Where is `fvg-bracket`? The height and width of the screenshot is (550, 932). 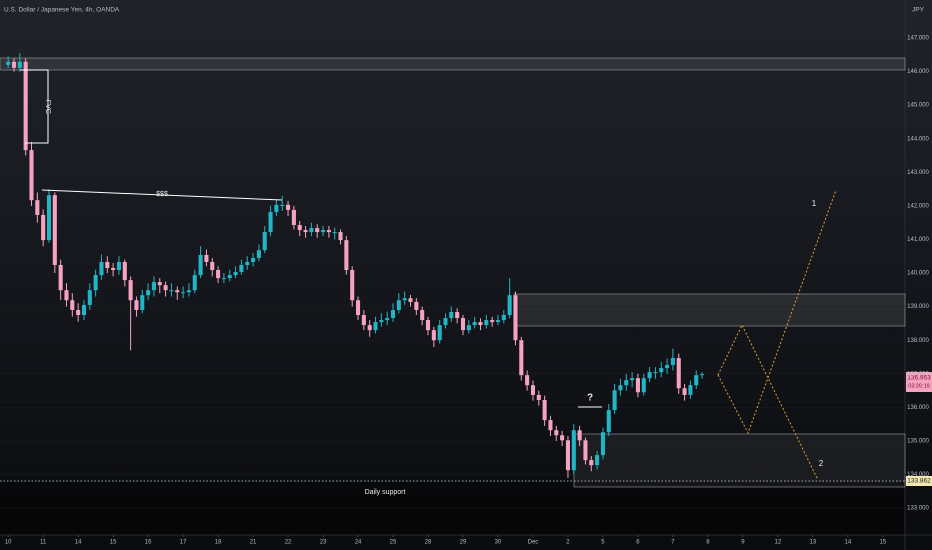 fvg-bracket is located at coordinates (34, 106).